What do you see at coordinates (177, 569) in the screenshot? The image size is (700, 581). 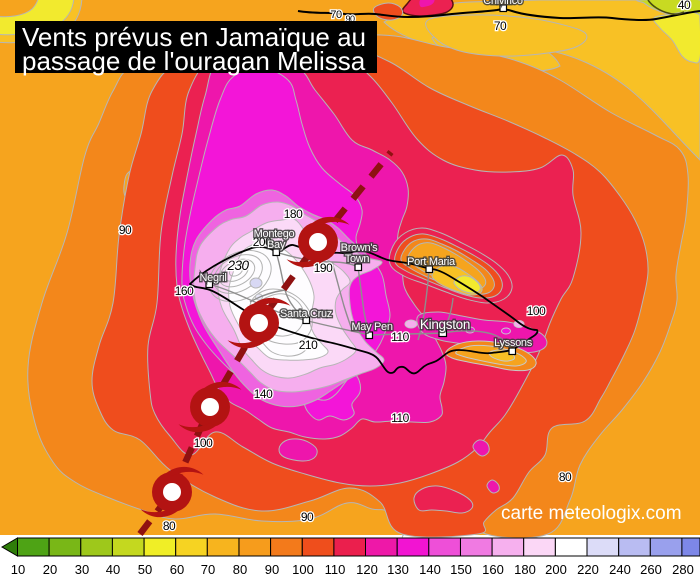 I see `svg-text: 60` at bounding box center [177, 569].